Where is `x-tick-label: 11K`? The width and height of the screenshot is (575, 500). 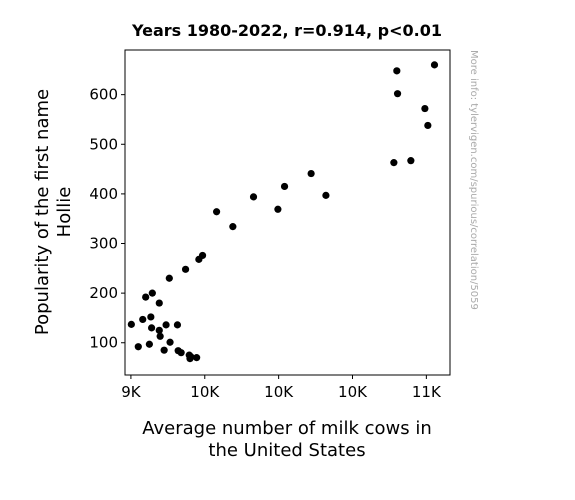 x-tick-label: 11K is located at coordinates (427, 392).